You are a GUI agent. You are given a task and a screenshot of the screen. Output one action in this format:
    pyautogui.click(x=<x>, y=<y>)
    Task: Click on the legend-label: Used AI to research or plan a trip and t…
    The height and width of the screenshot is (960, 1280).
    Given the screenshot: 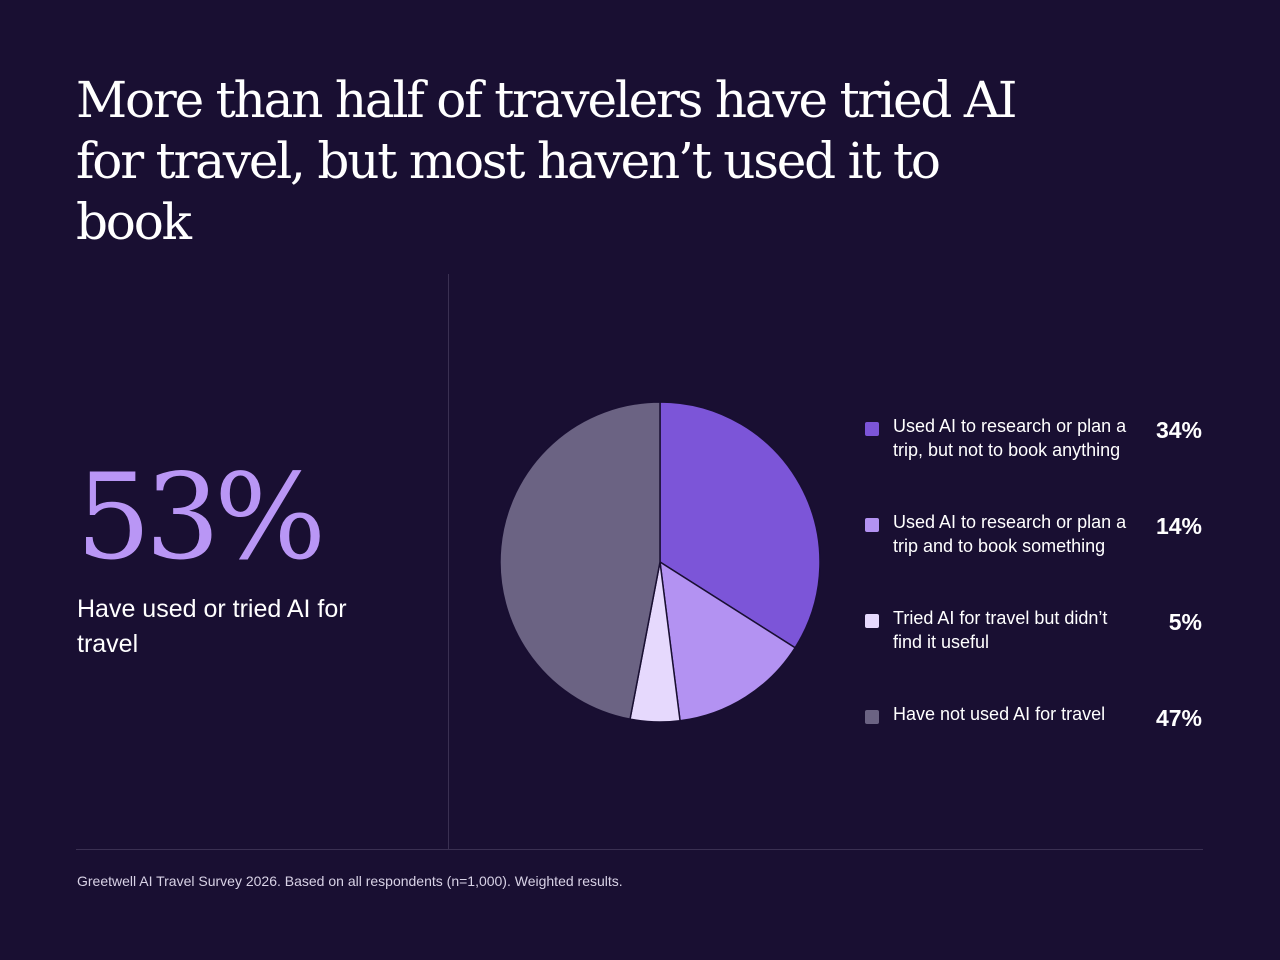 What is the action you would take?
    pyautogui.click(x=1010, y=534)
    